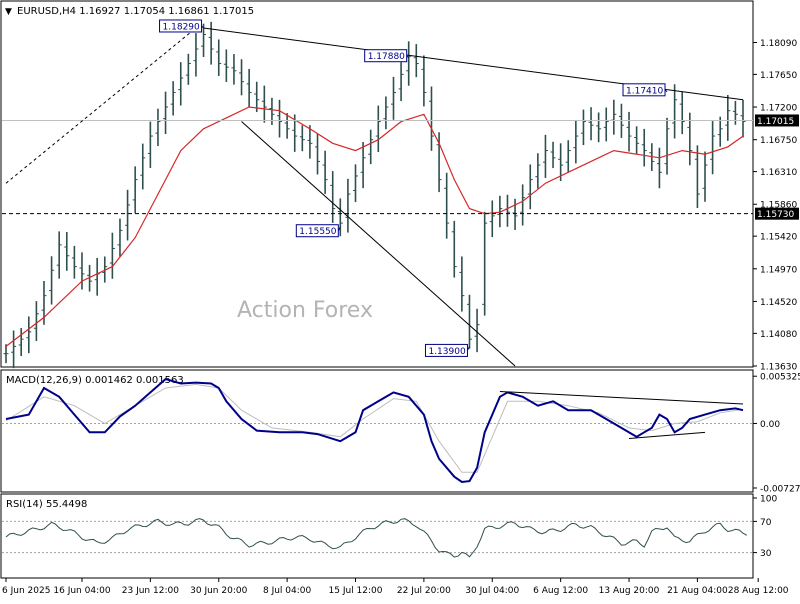 The height and width of the screenshot is (604, 800). I want to click on support-level-label: 1.15730, so click(775, 215).